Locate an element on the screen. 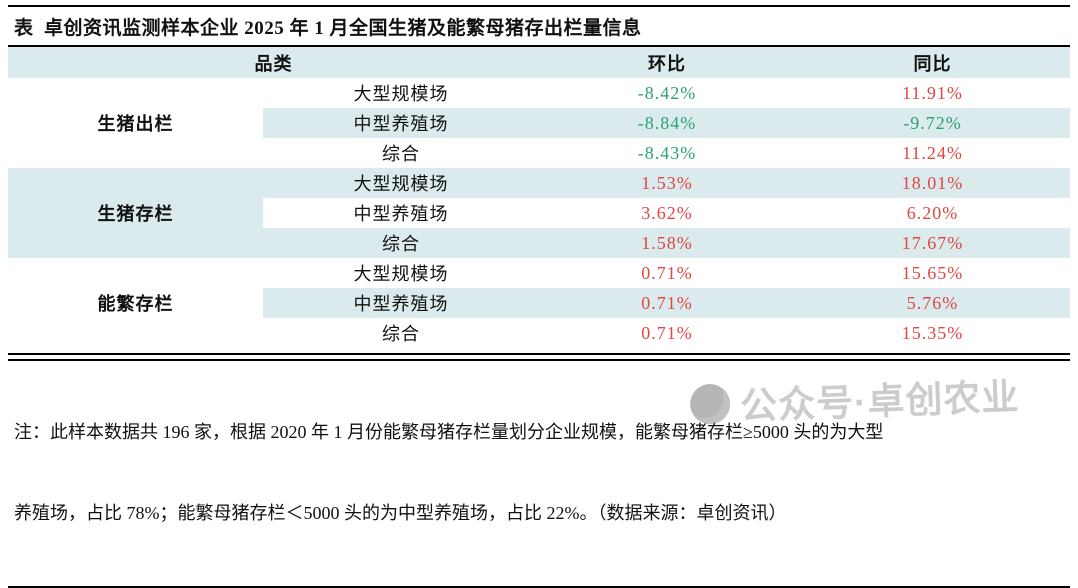  table-row: 中型养殖场 3.62% 6.20% is located at coordinates (539, 213).